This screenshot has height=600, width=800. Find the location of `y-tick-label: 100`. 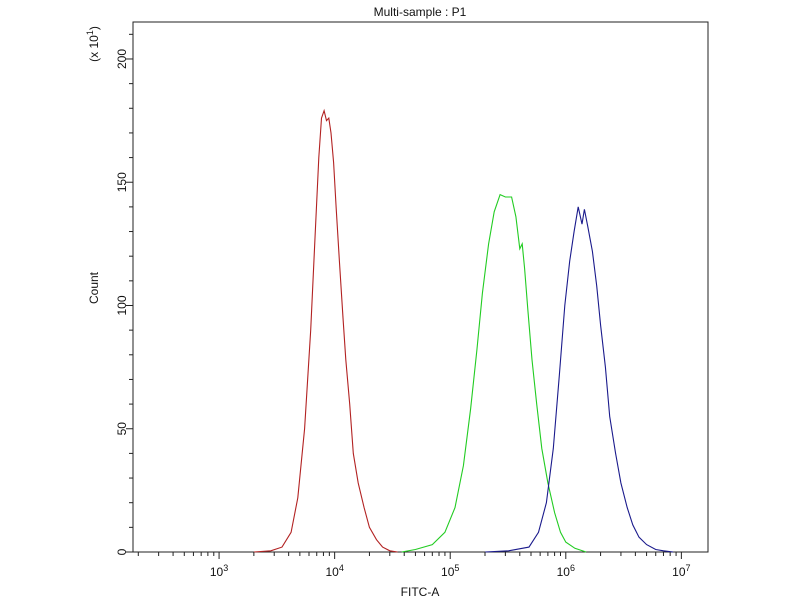

y-tick-label: 100 is located at coordinates (122, 305).